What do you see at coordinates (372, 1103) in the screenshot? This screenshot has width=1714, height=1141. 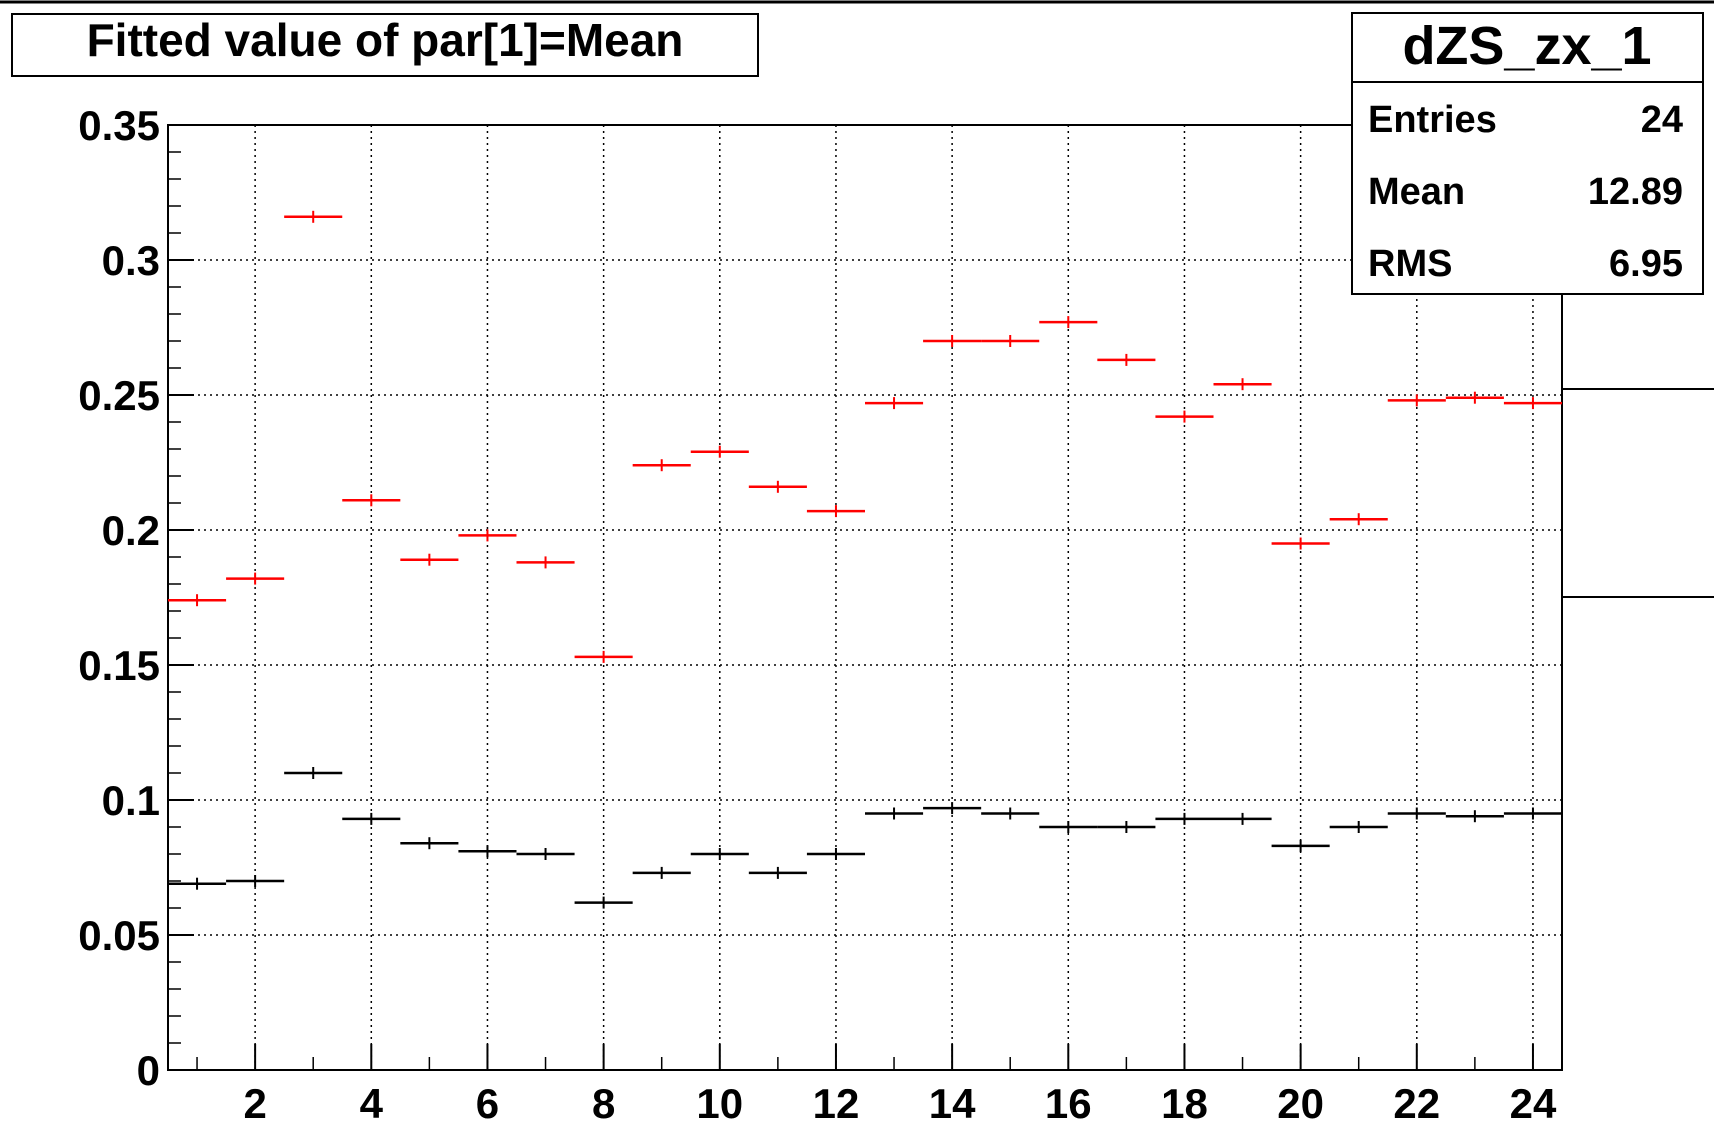 I see `x-tick-label: 4` at bounding box center [372, 1103].